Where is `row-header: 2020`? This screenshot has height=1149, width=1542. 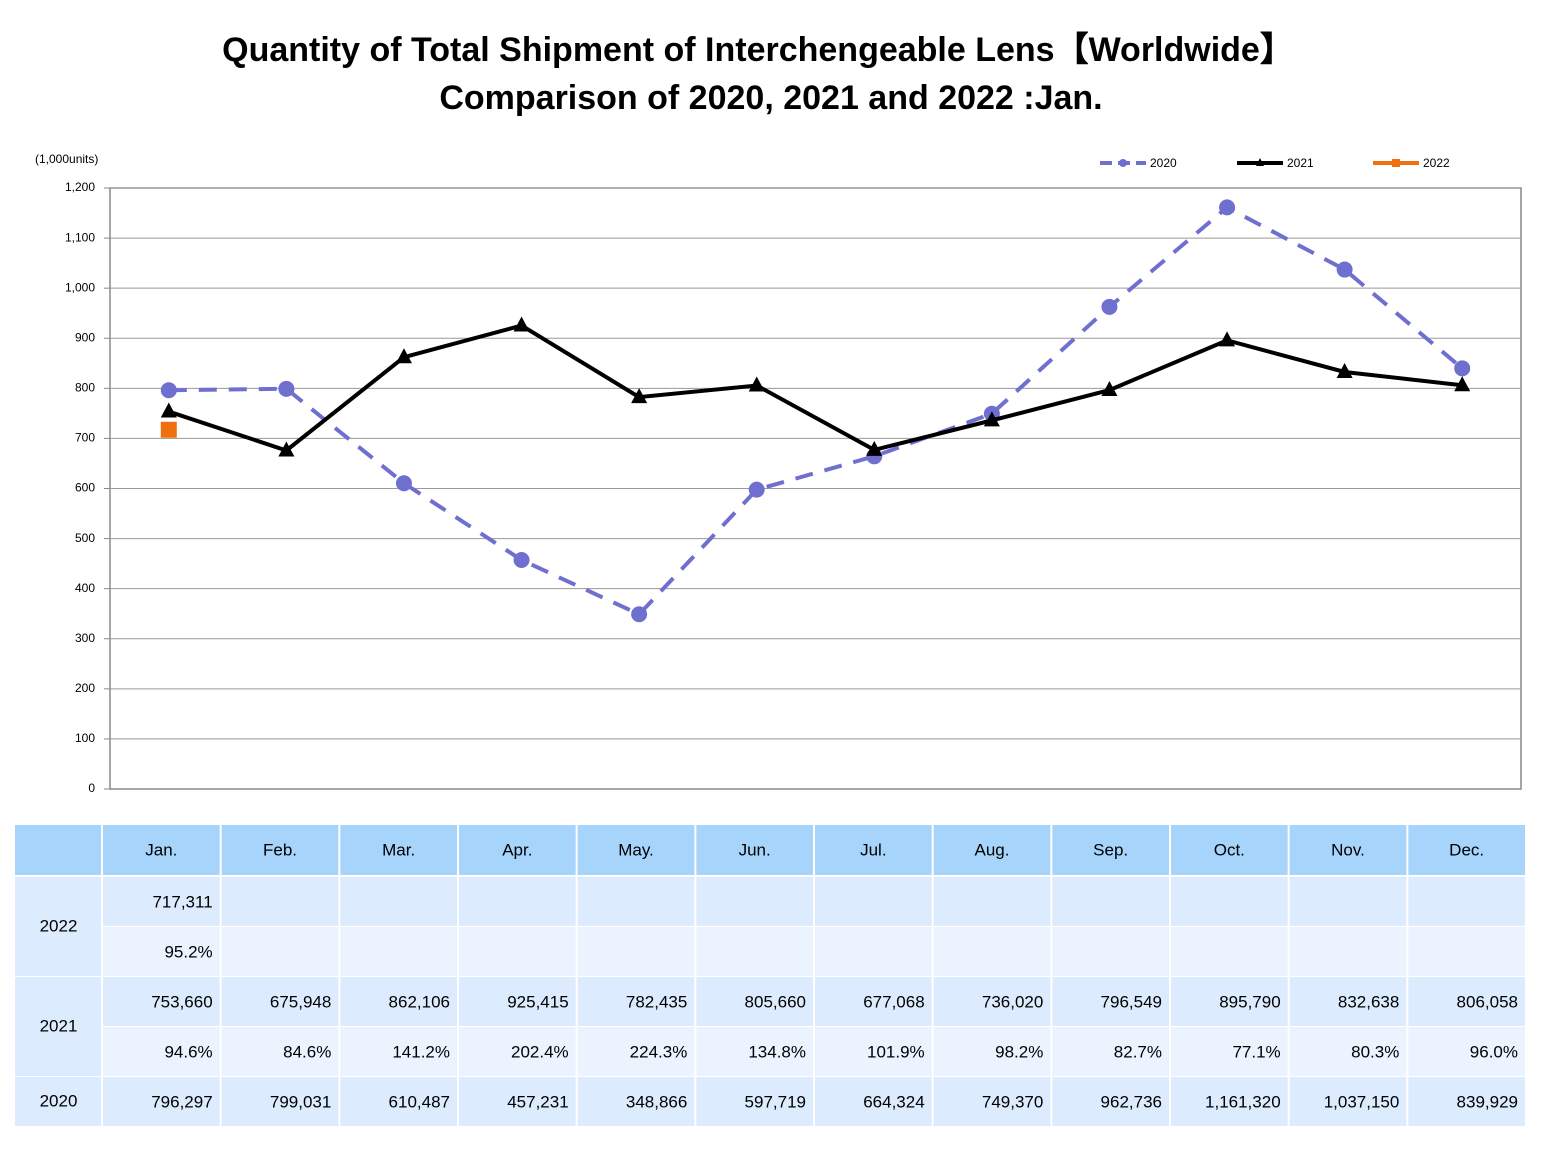 row-header: 2020 is located at coordinates (59, 1100).